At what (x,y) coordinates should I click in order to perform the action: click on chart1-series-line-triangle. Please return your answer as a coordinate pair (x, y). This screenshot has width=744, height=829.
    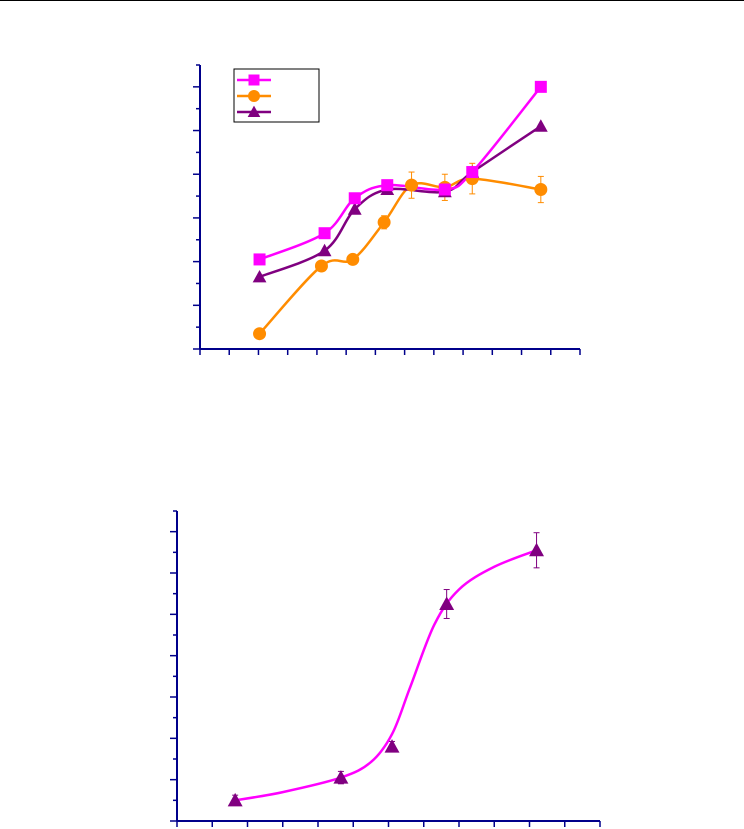
    Looking at the image, I should click on (400, 202).